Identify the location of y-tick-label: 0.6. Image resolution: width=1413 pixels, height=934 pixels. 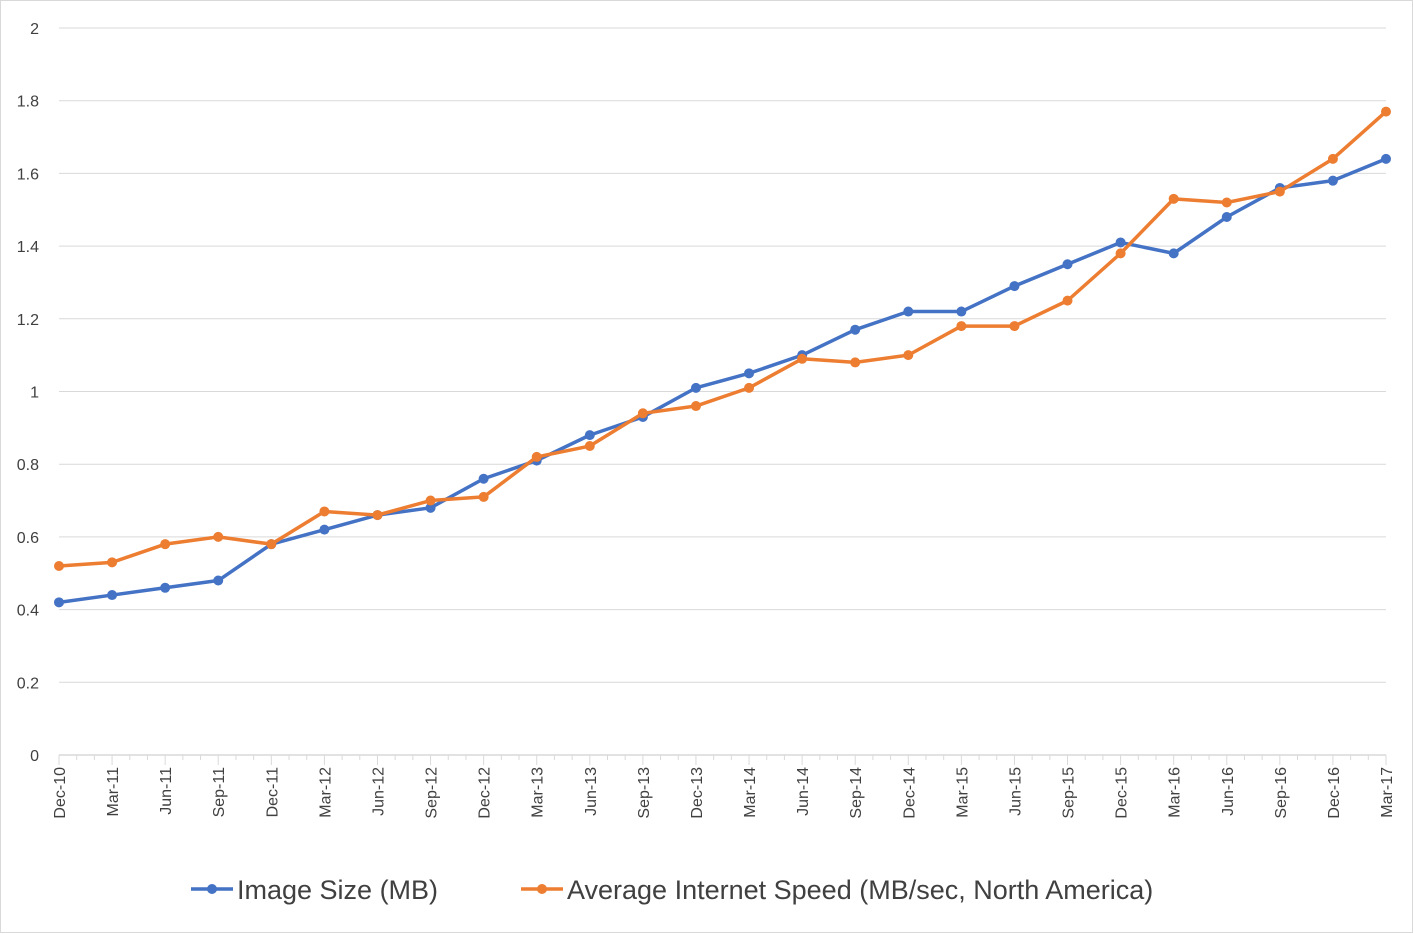
(28, 538).